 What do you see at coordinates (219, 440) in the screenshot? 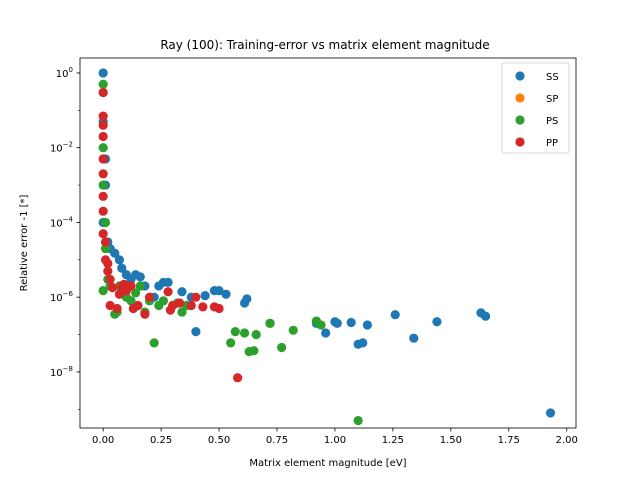
I see `x-tick-label: 0.50` at bounding box center [219, 440].